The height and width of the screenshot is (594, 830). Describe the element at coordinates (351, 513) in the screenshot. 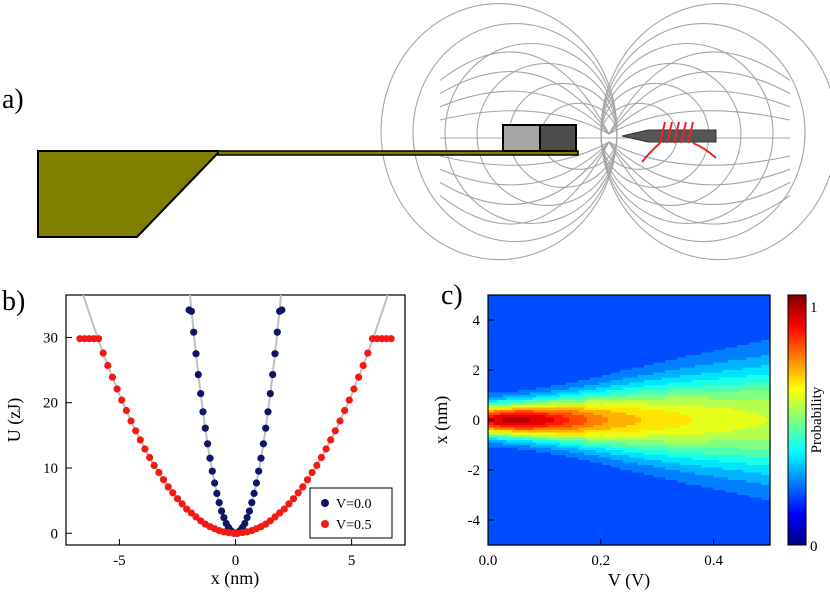

I see `legend-frame` at that location.